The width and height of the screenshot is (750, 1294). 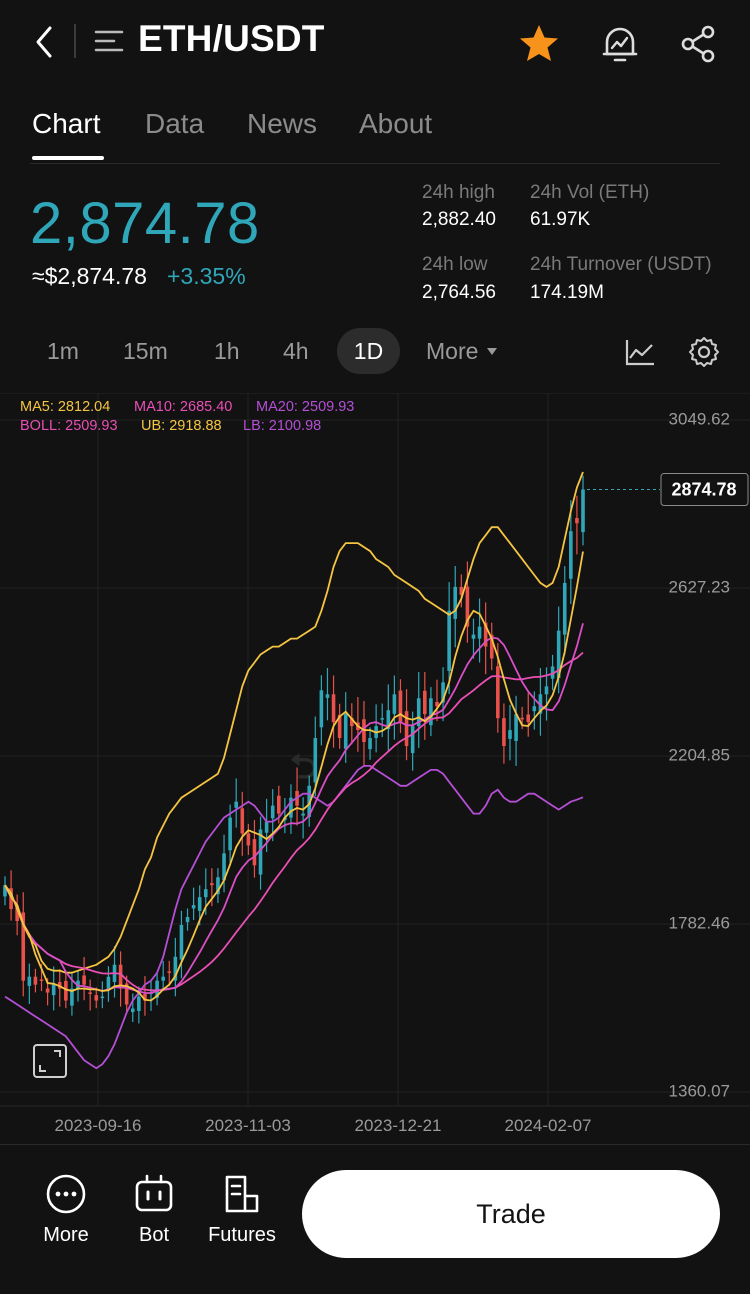 I want to click on stat-24h-vol-label: 24h Vol (ETH), so click(x=590, y=192).